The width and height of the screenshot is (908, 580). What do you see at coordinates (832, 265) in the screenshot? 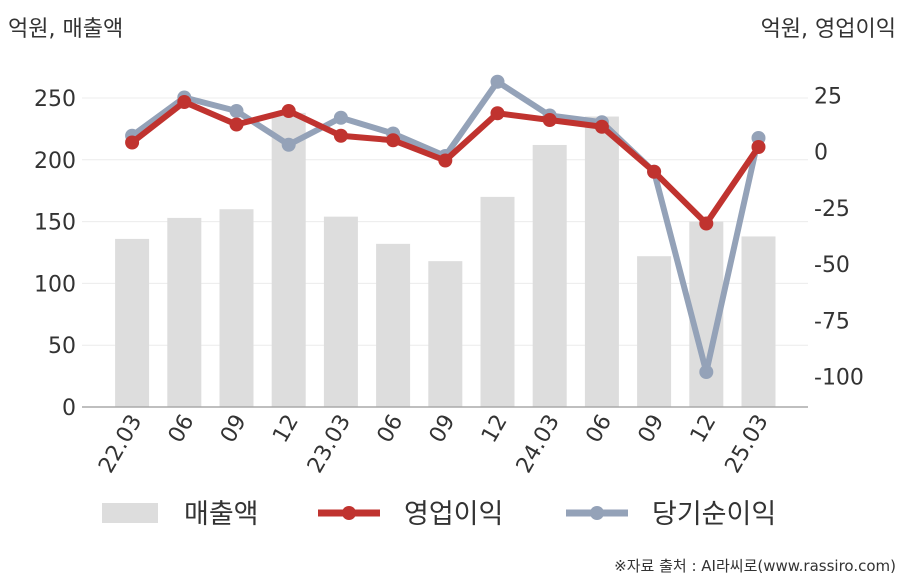
I see `right-tick-label: -50` at bounding box center [832, 265].